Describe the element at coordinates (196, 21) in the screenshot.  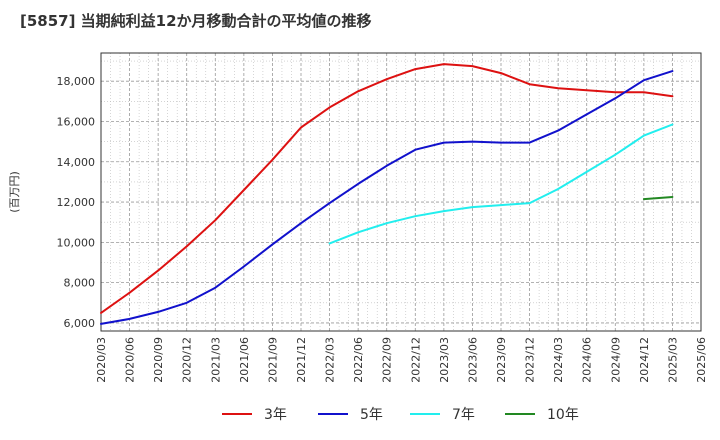
I see `chart-title: [5857] 当期純利益12か月移動合計の平均値の推移` at that location.